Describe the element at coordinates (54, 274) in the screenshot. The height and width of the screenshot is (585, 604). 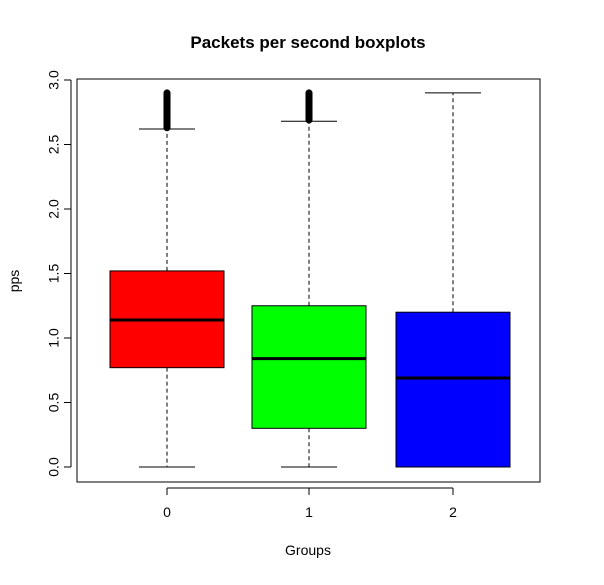
I see `y-tick-label: 1.5` at that location.